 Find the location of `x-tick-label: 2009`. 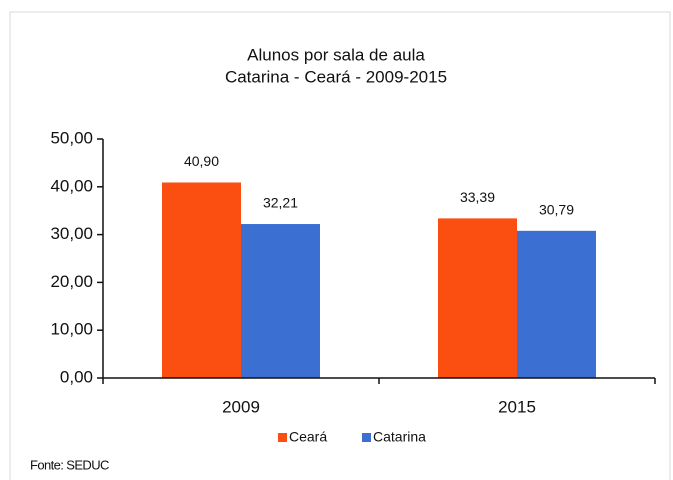

x-tick-label: 2009 is located at coordinates (241, 406).